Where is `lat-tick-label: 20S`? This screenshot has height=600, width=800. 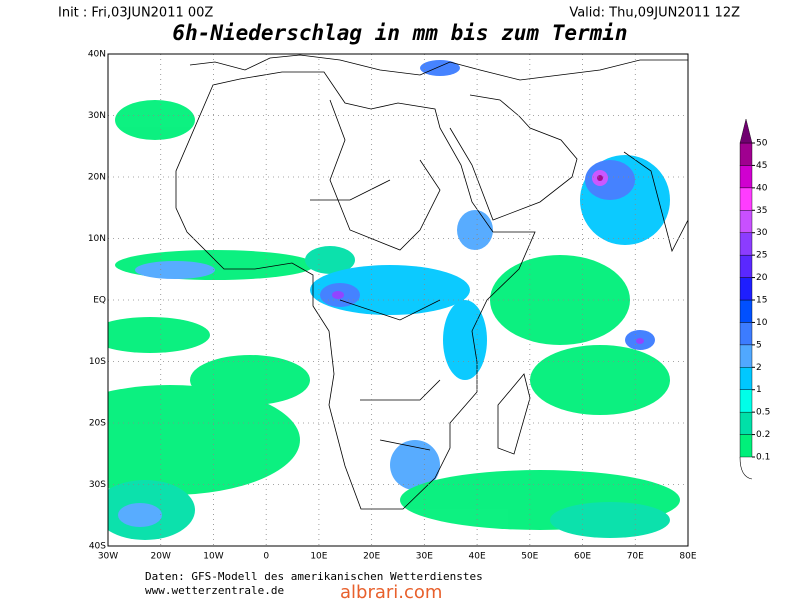
lat-tick-label: 20S is located at coordinates (97, 424).